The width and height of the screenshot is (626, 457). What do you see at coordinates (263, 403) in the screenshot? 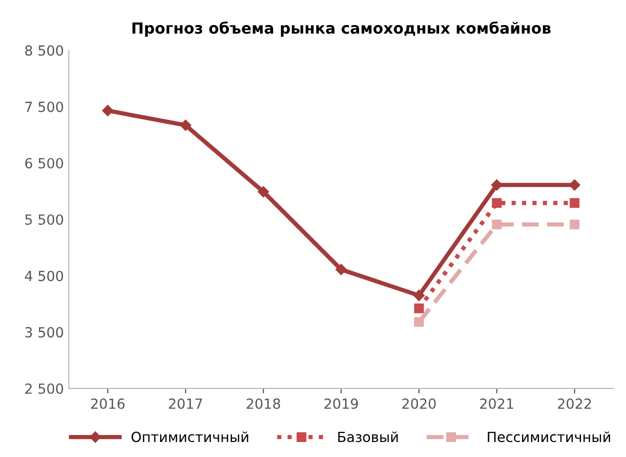
I see `x-tick-label: 2018` at bounding box center [263, 403].